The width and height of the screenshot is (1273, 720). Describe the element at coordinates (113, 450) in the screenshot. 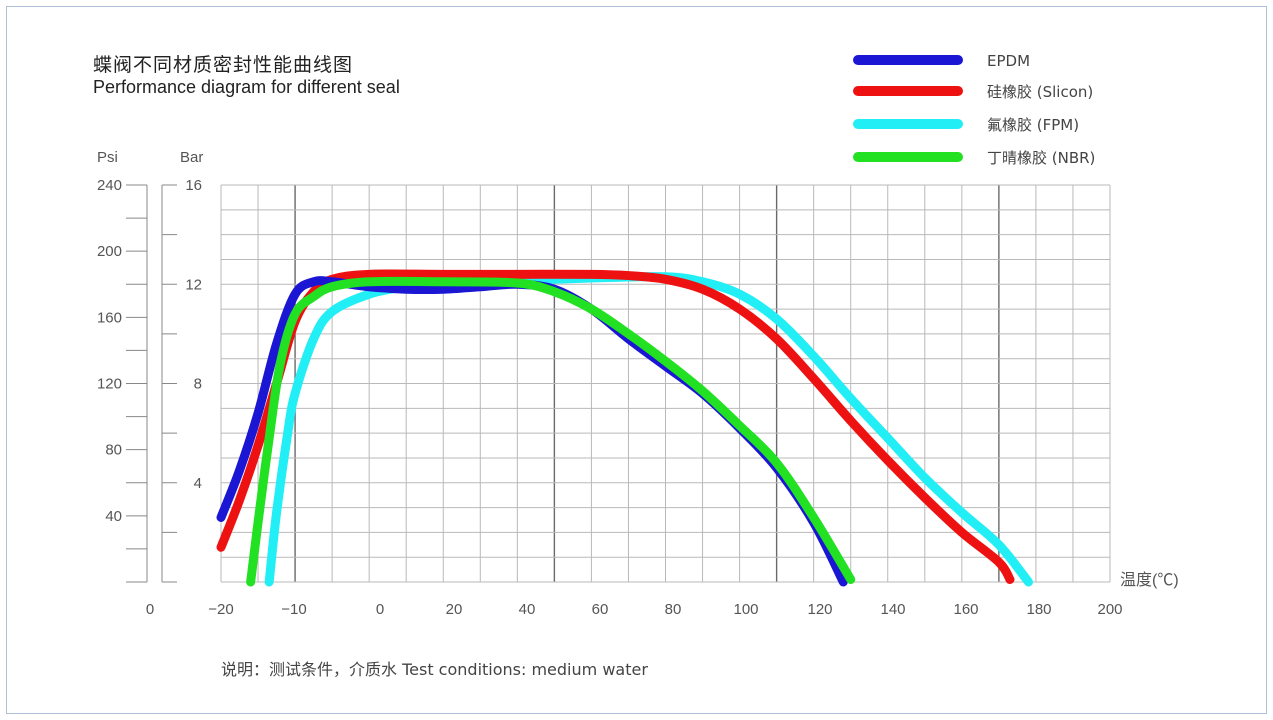

I see `psi-tick-label: 80` at that location.